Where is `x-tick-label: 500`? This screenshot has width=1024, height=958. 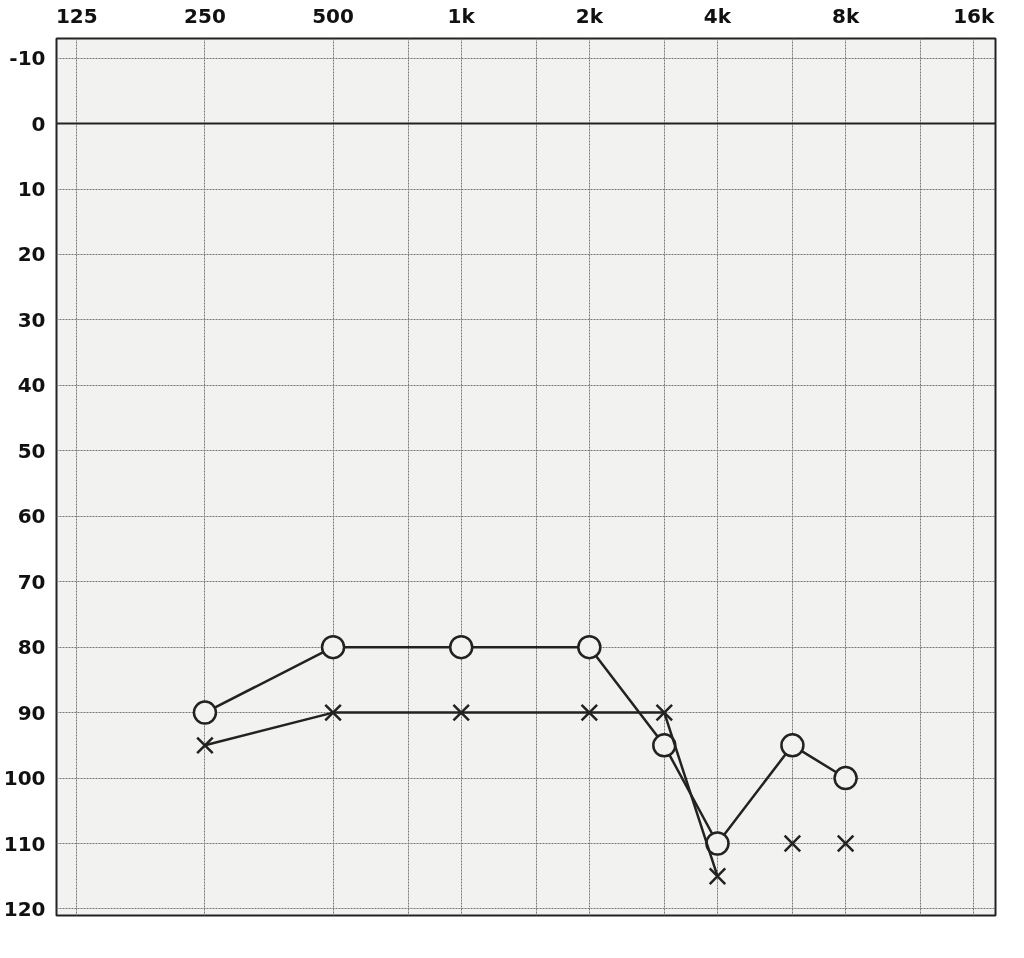
x-tick-label: 500 is located at coordinates (333, 15).